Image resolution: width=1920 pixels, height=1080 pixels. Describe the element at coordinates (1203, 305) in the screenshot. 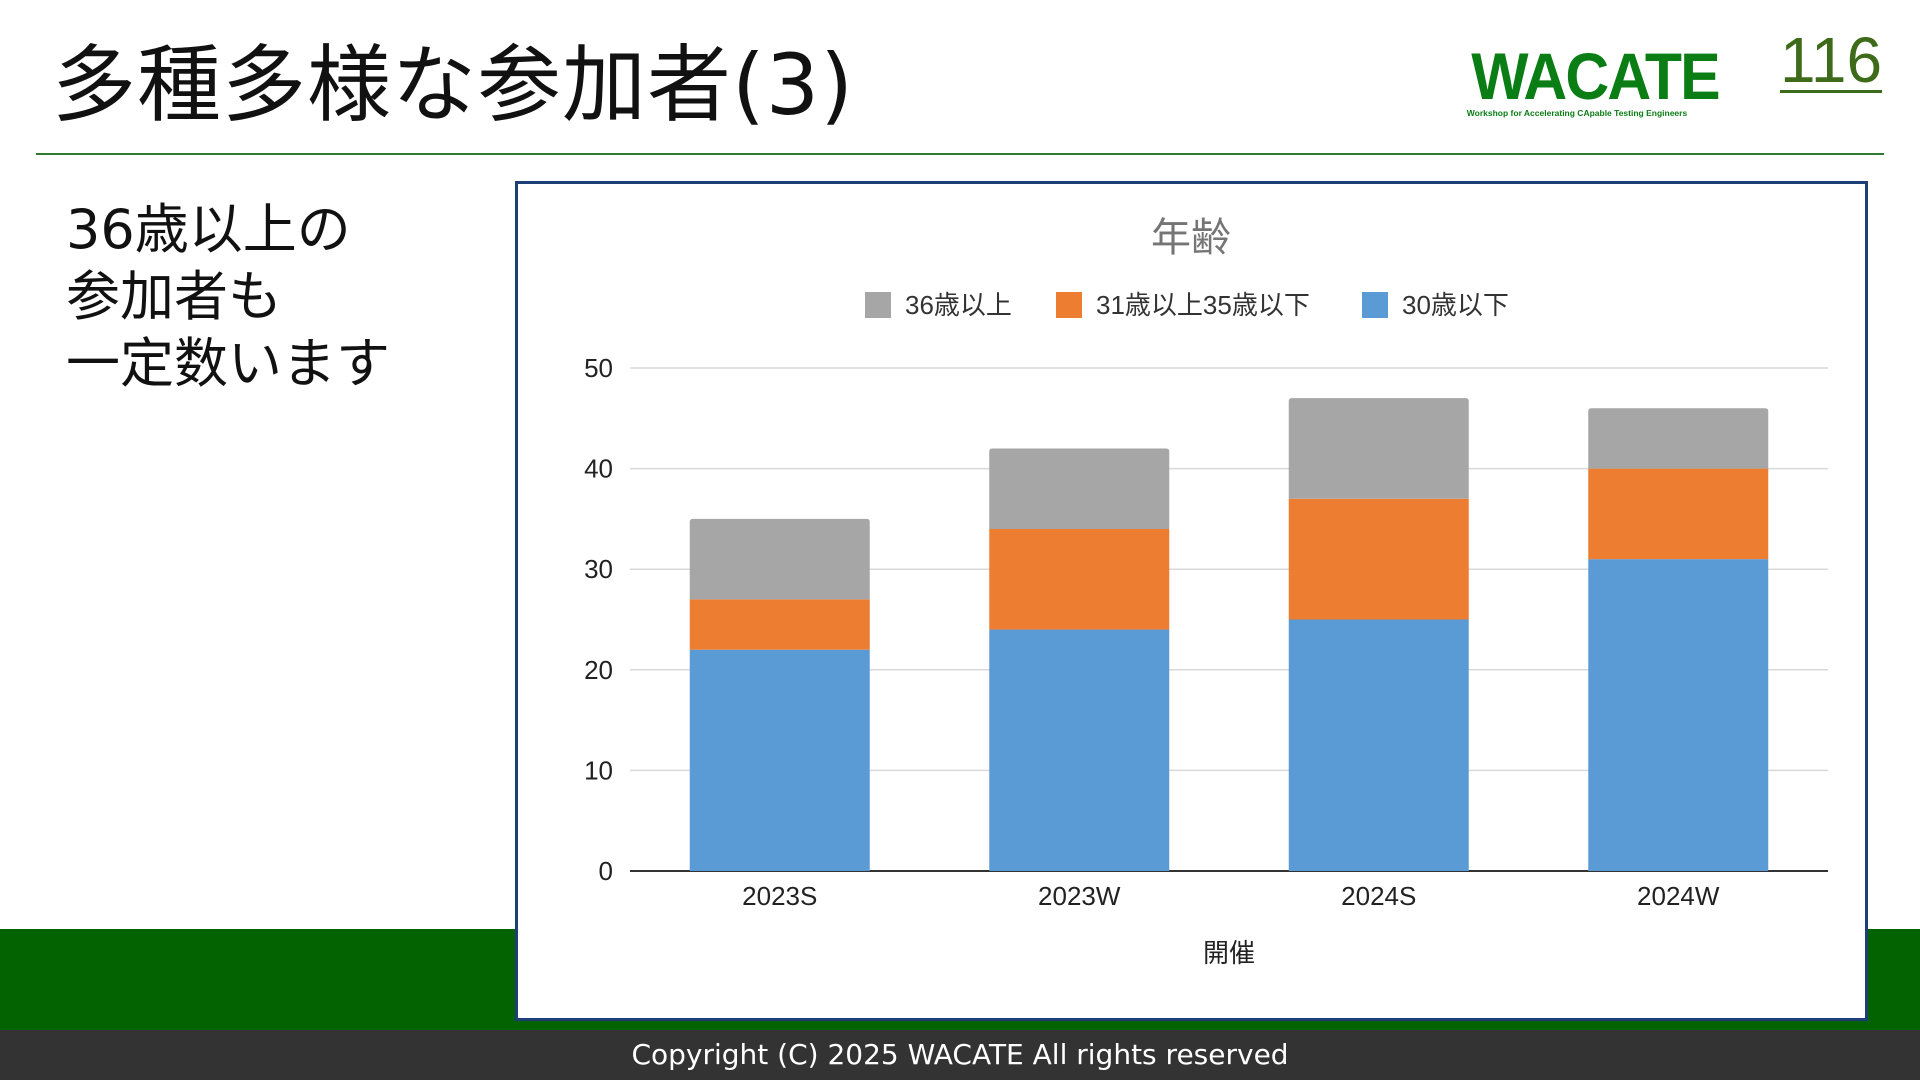

I see `legend-label: 31歳以上35歳以下` at that location.